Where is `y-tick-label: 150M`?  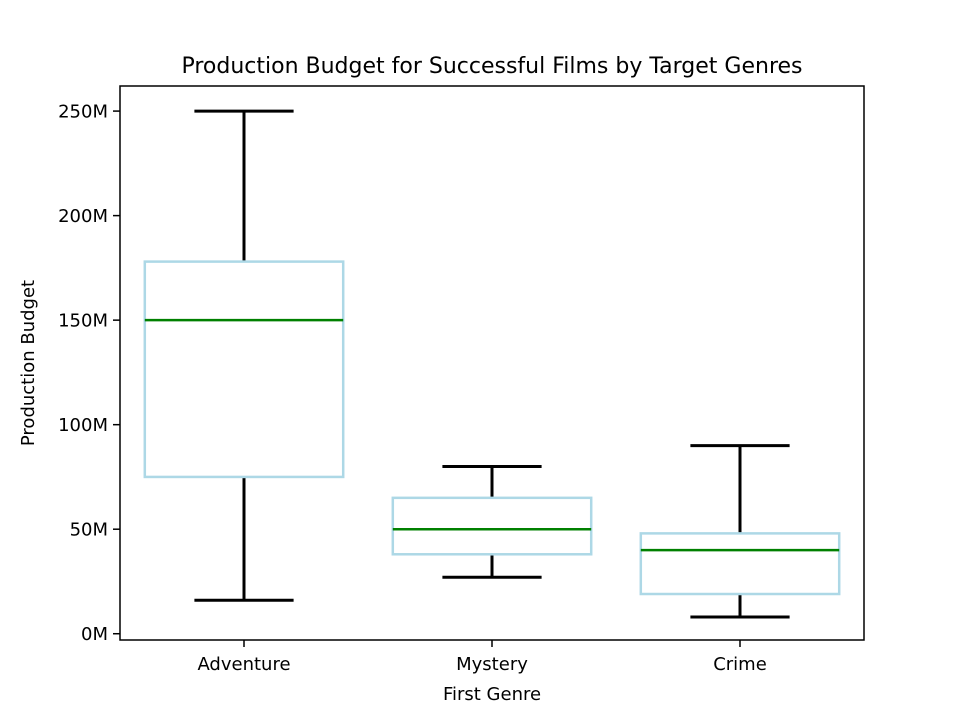 y-tick-label: 150M is located at coordinates (83, 321).